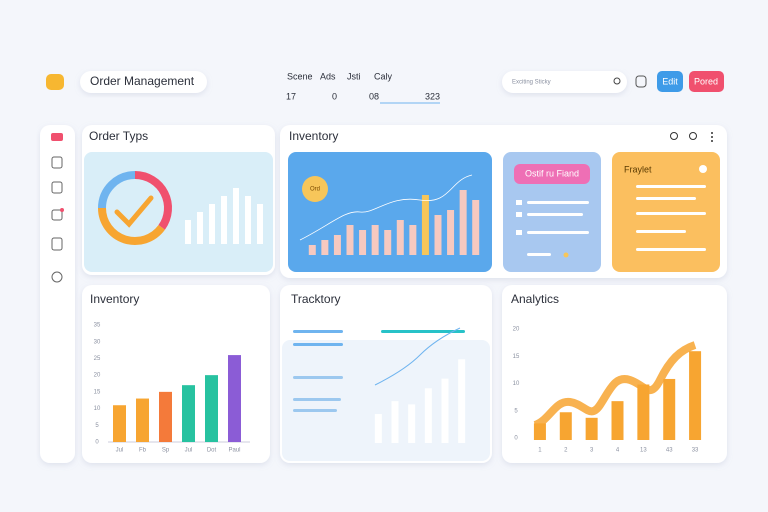 This screenshot has height=512, width=768. I want to click on pored-button-label: Pored, so click(706, 81).